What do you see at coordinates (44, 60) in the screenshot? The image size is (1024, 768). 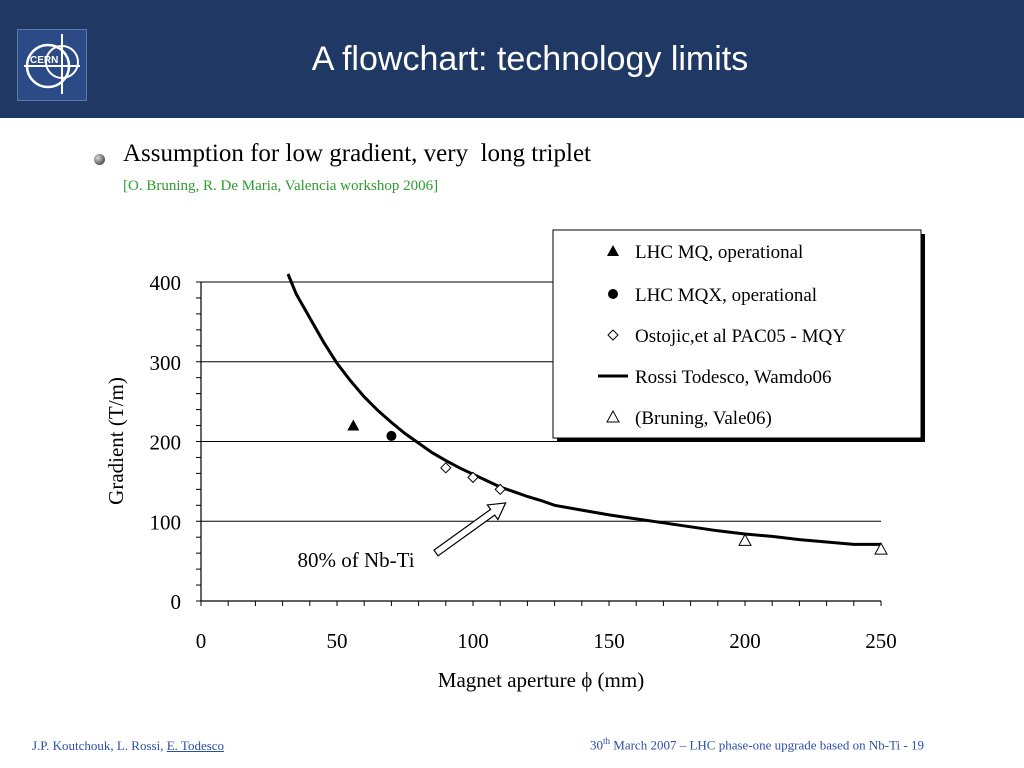 I see `logo-text: CERN` at bounding box center [44, 60].